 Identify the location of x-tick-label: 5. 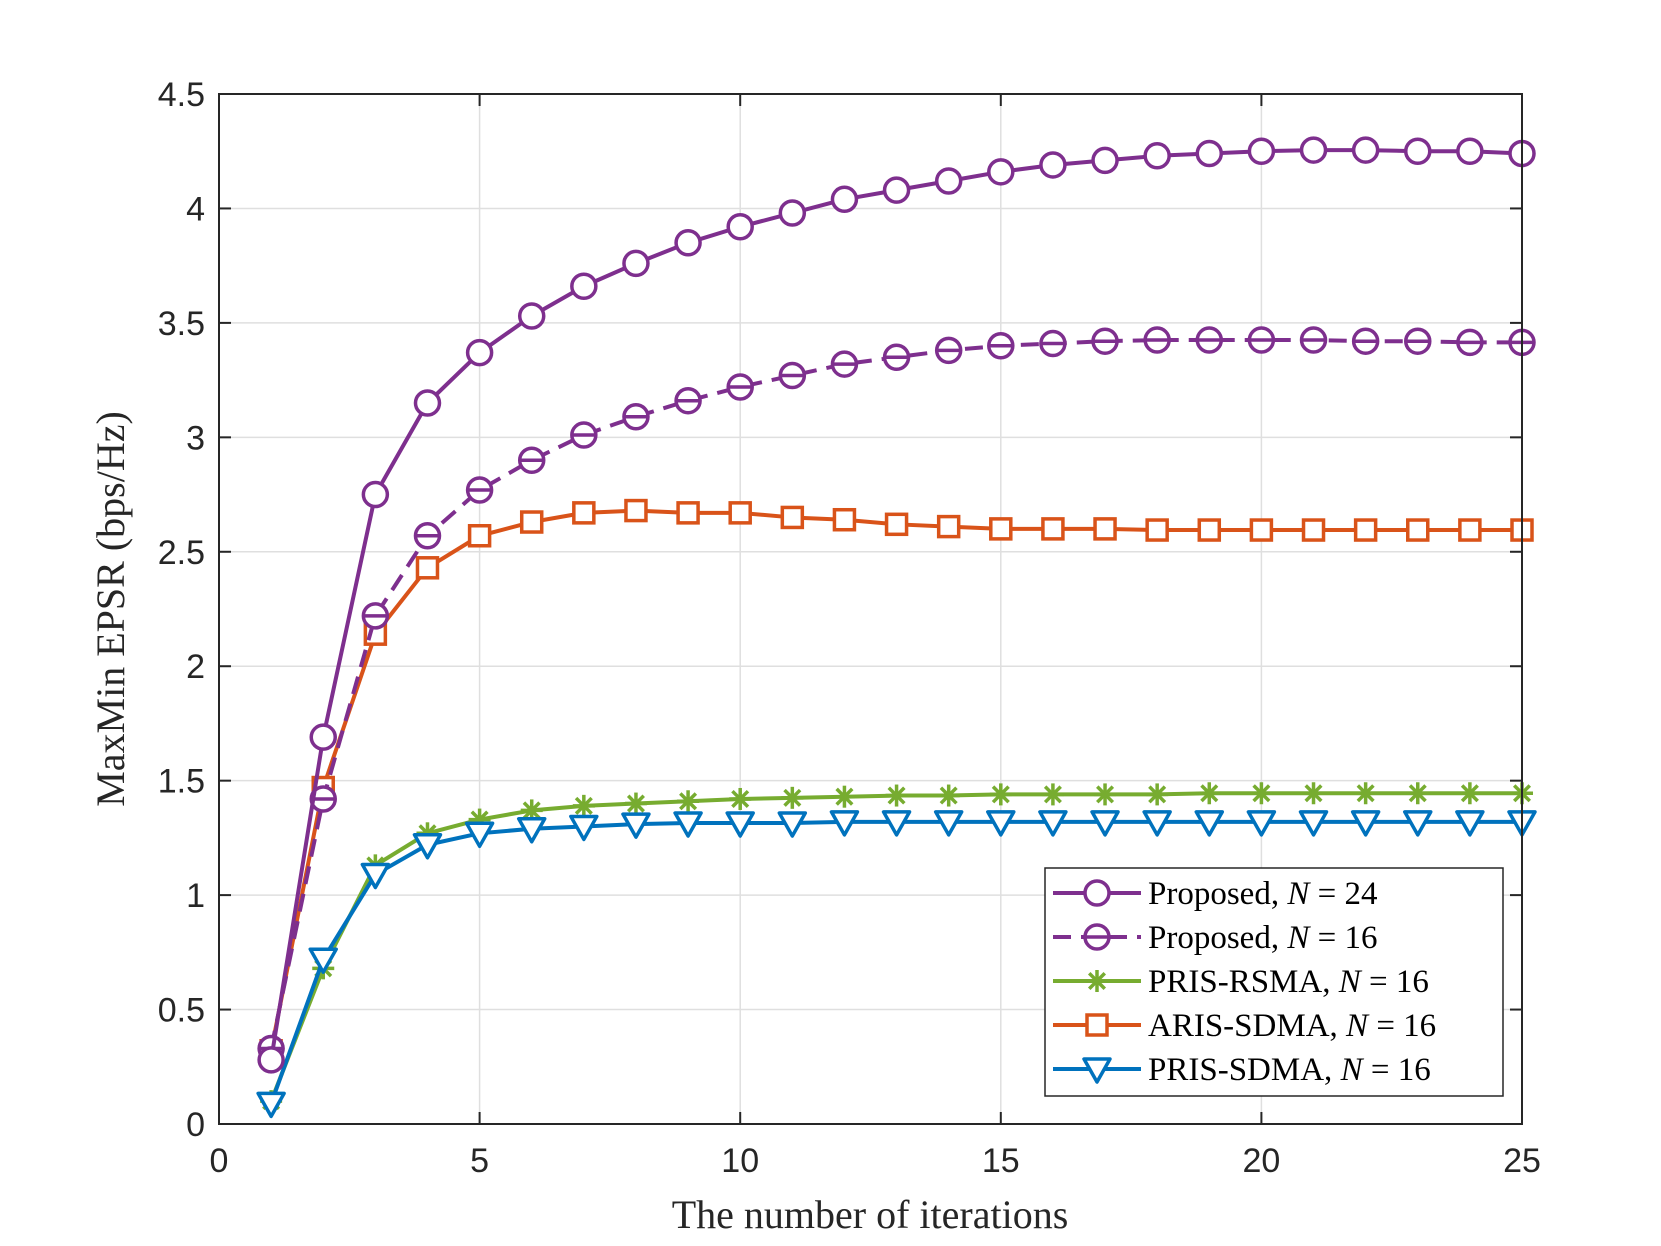
(479, 1161).